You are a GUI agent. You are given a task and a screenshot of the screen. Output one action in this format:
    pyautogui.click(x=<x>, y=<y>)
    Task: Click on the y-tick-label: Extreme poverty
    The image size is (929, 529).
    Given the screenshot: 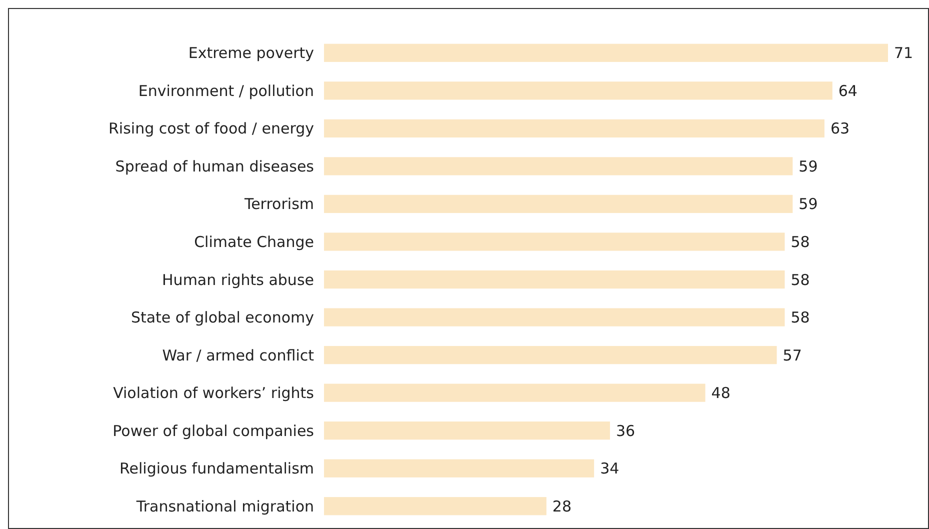 What is the action you would take?
    pyautogui.click(x=251, y=53)
    